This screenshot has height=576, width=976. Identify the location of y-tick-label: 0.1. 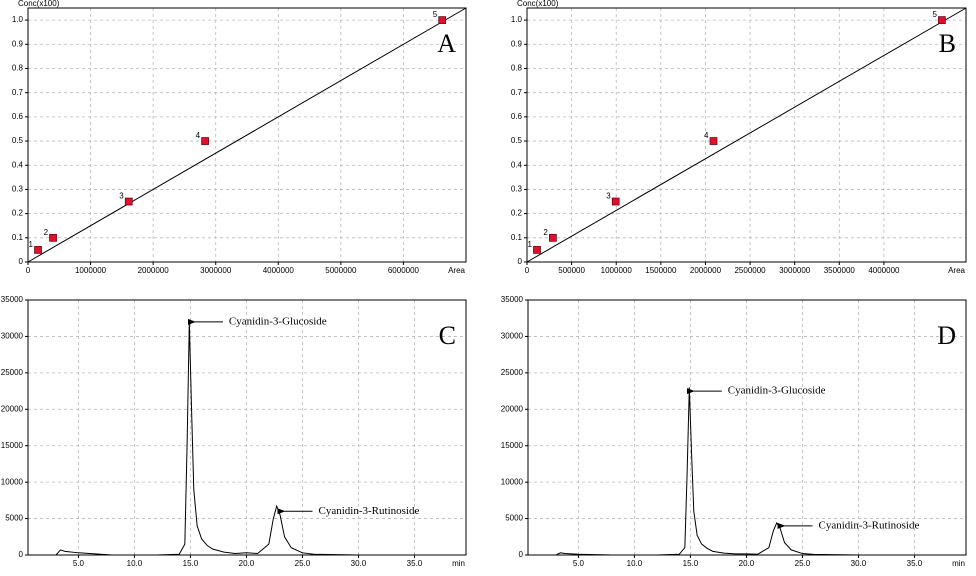
(517, 237).